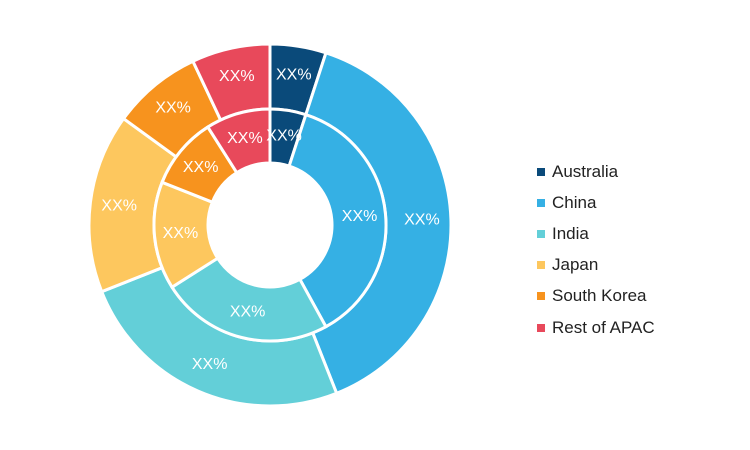 The image size is (750, 450). I want to click on legend-item-china: China, so click(596, 202).